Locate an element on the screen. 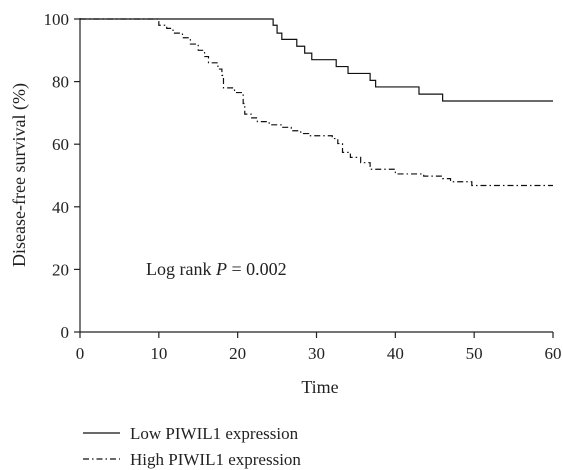 The width and height of the screenshot is (563, 470). x-tick-label: 40 is located at coordinates (395, 353).